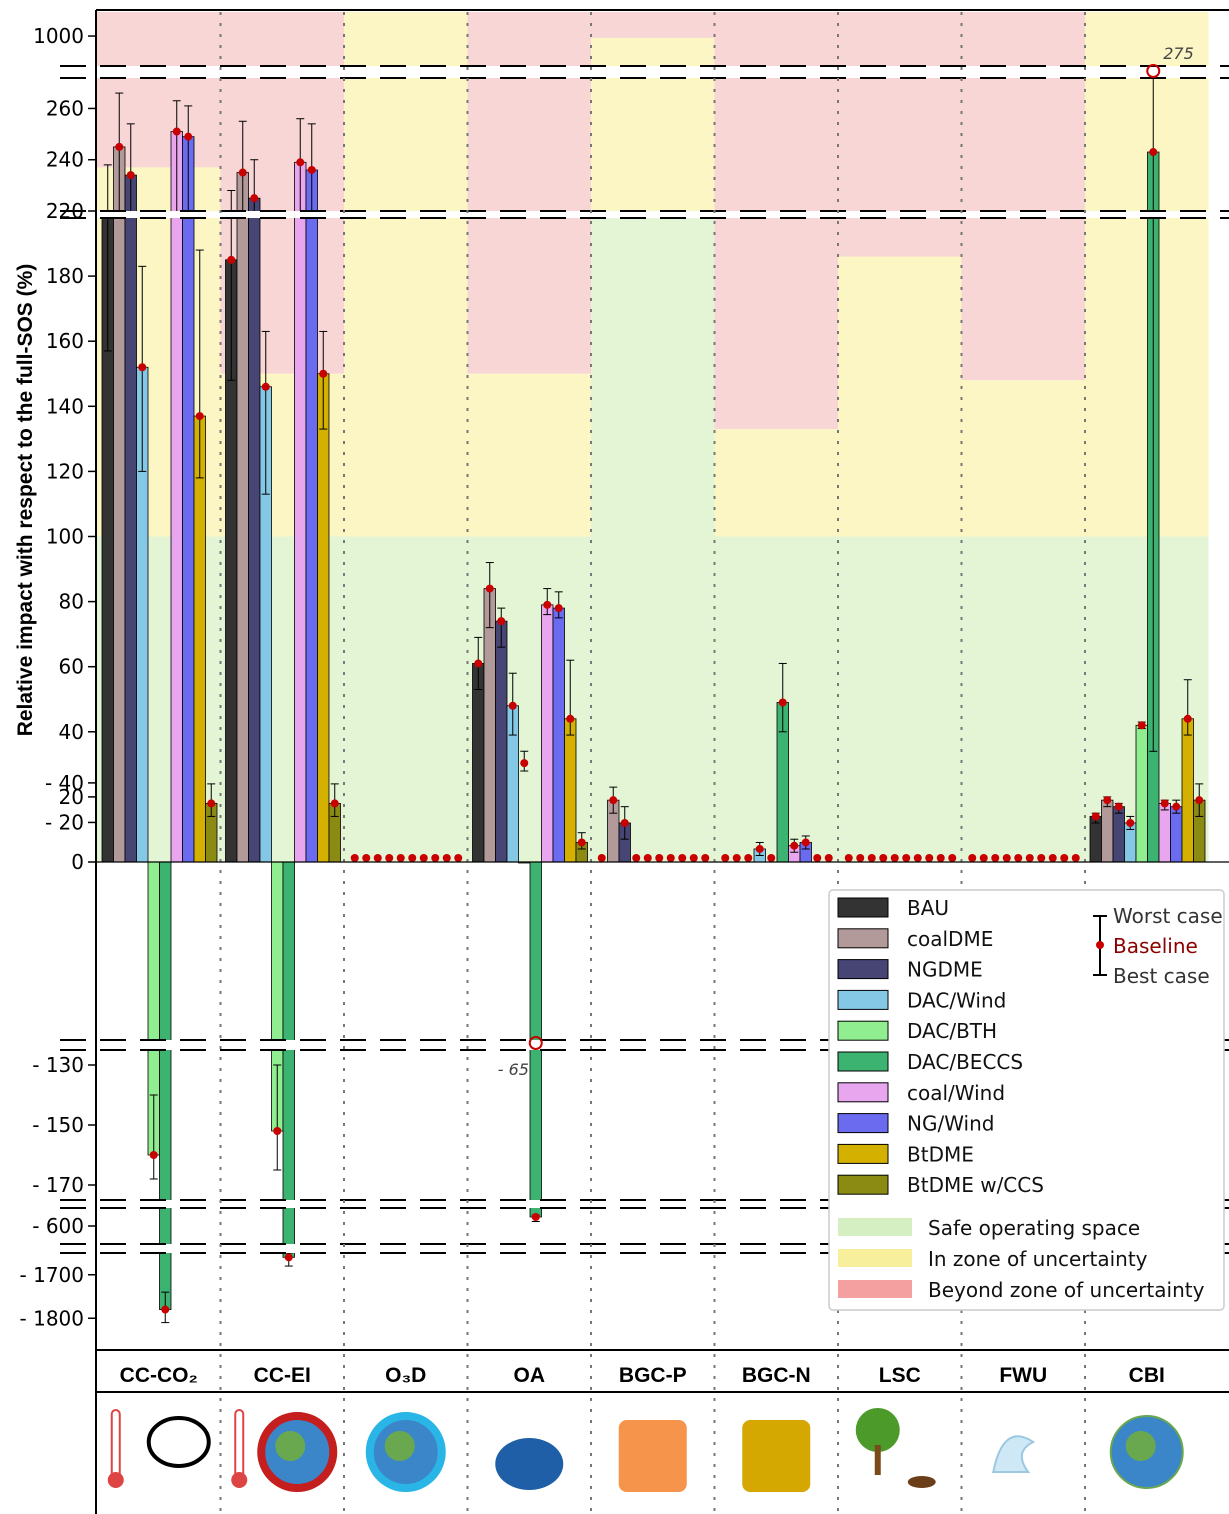 The width and height of the screenshot is (1229, 1514). Describe the element at coordinates (950, 1124) in the screenshot. I see `legend-label: NG/Wind` at that location.